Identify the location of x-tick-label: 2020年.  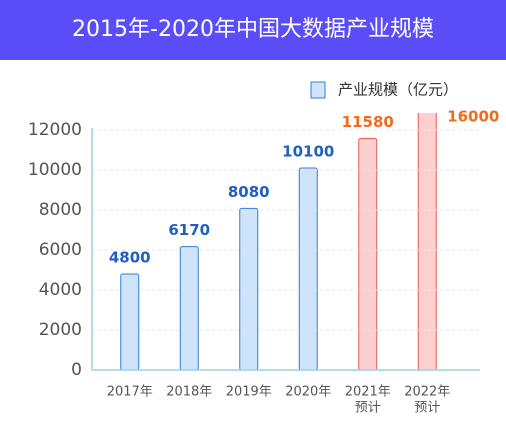
(308, 392).